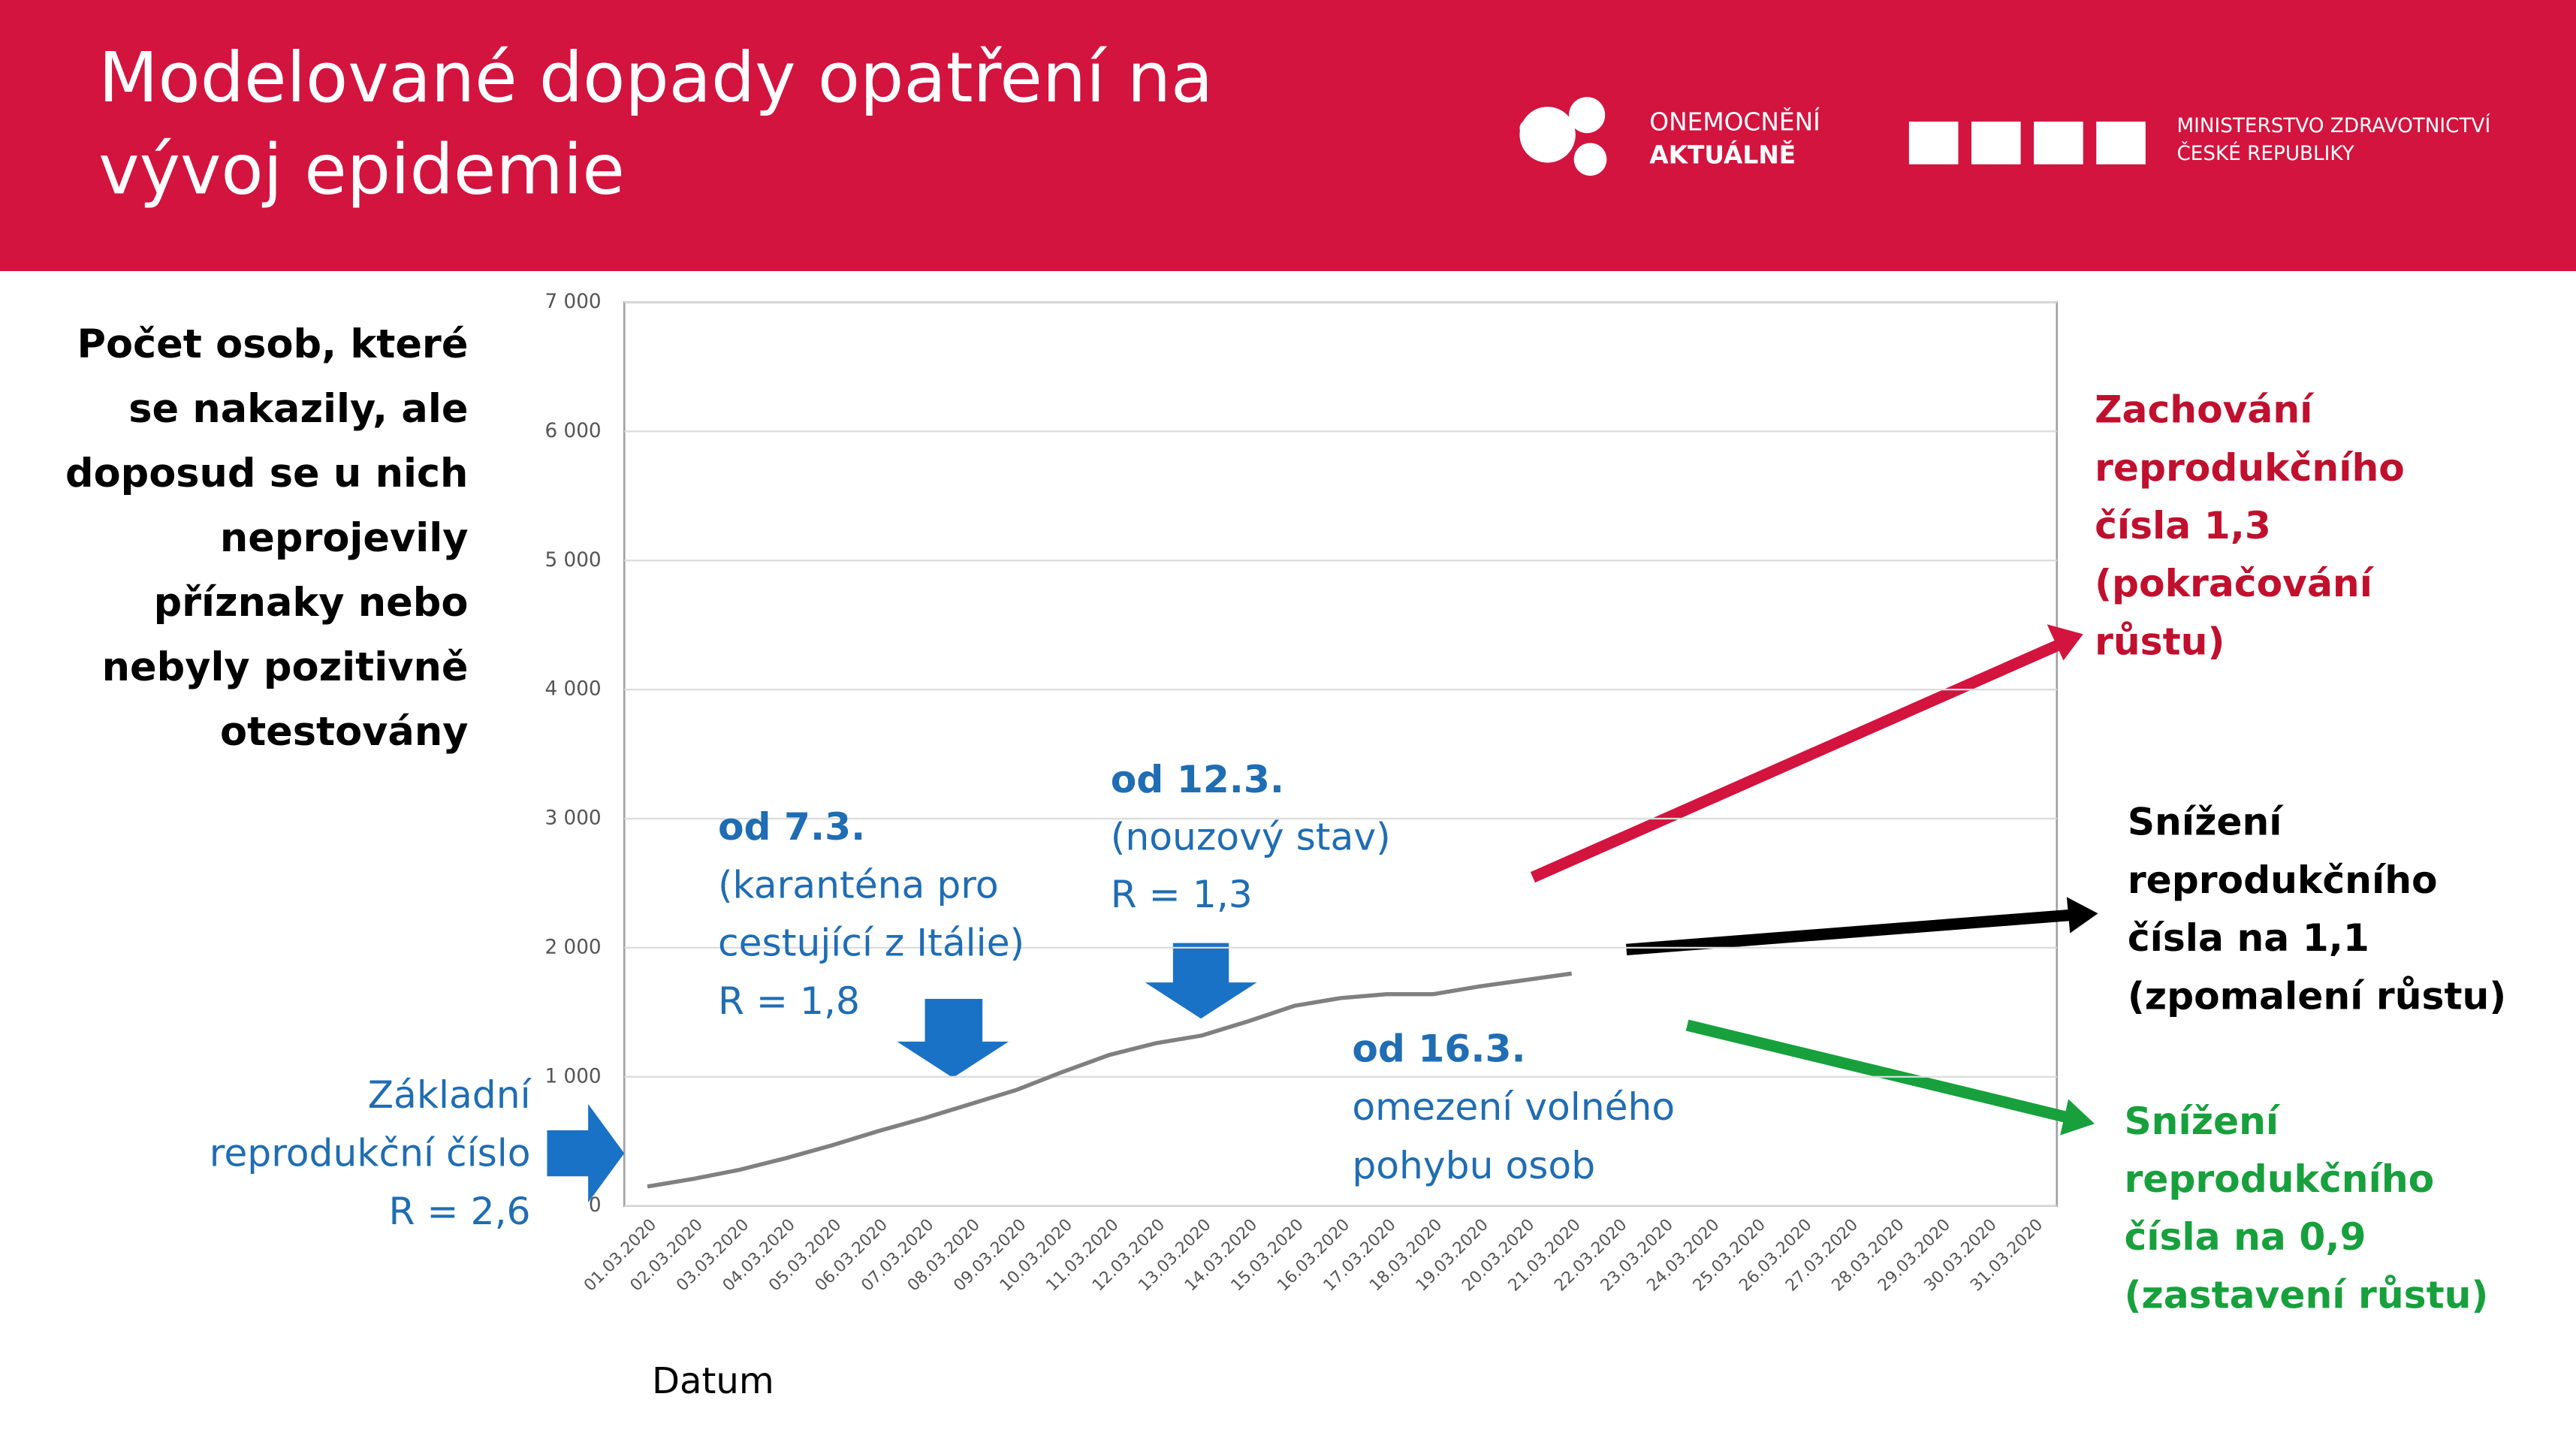  Describe the element at coordinates (2306, 1295) in the screenshot. I see `annotation: (zastavení růstu)` at that location.